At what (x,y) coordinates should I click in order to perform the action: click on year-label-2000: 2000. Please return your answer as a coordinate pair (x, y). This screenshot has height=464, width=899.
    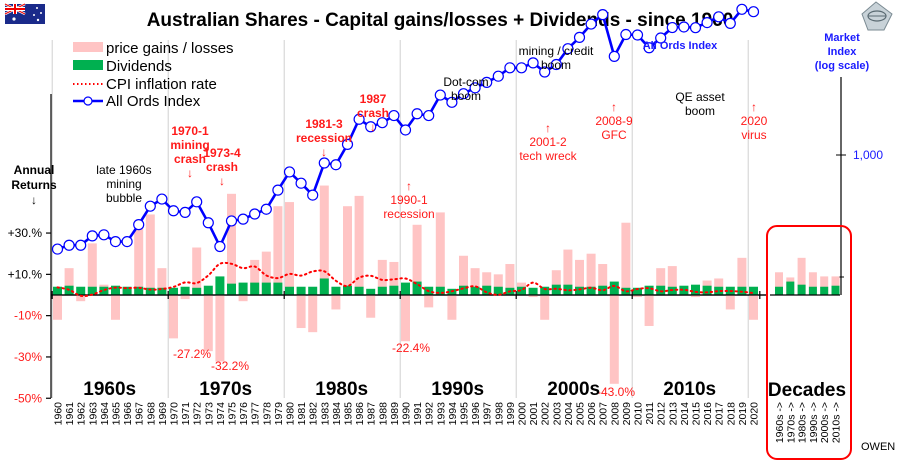
    Looking at the image, I should click on (523, 414).